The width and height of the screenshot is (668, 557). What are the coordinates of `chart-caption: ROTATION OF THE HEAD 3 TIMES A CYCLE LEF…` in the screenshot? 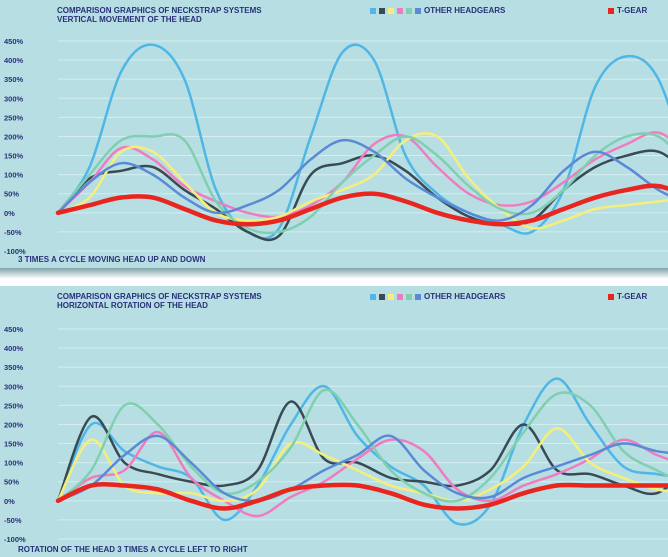 It's located at (133, 549).